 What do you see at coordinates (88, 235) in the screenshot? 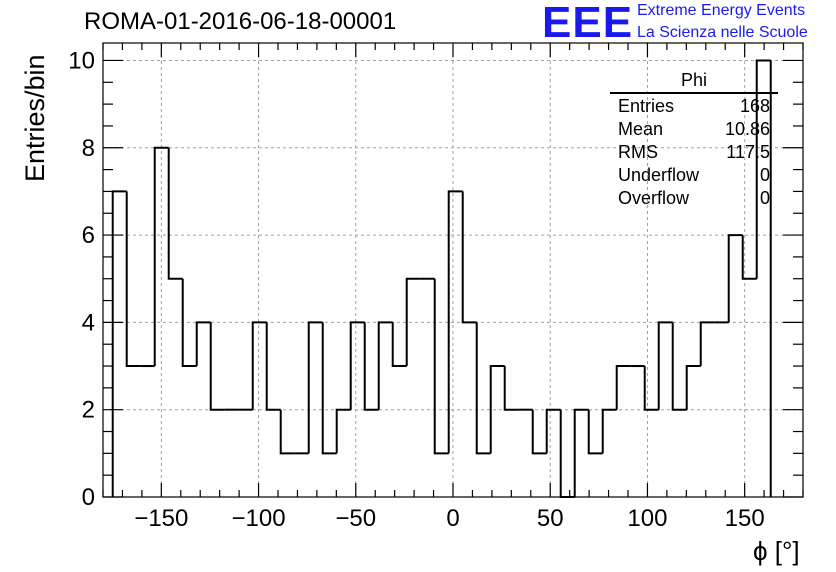
I see `y-tick-label: 6` at bounding box center [88, 235].